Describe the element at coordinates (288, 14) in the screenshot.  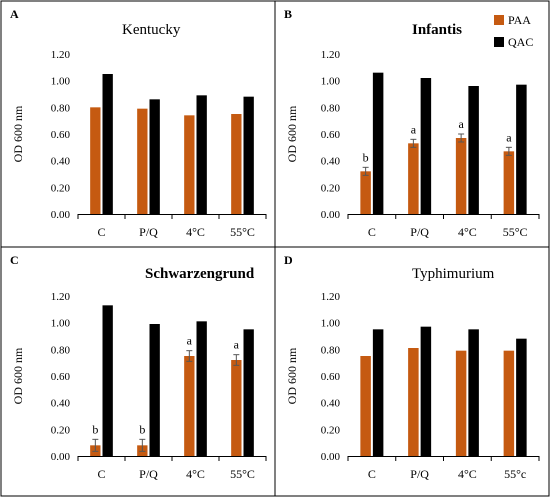
I see `panel-letter: B` at that location.